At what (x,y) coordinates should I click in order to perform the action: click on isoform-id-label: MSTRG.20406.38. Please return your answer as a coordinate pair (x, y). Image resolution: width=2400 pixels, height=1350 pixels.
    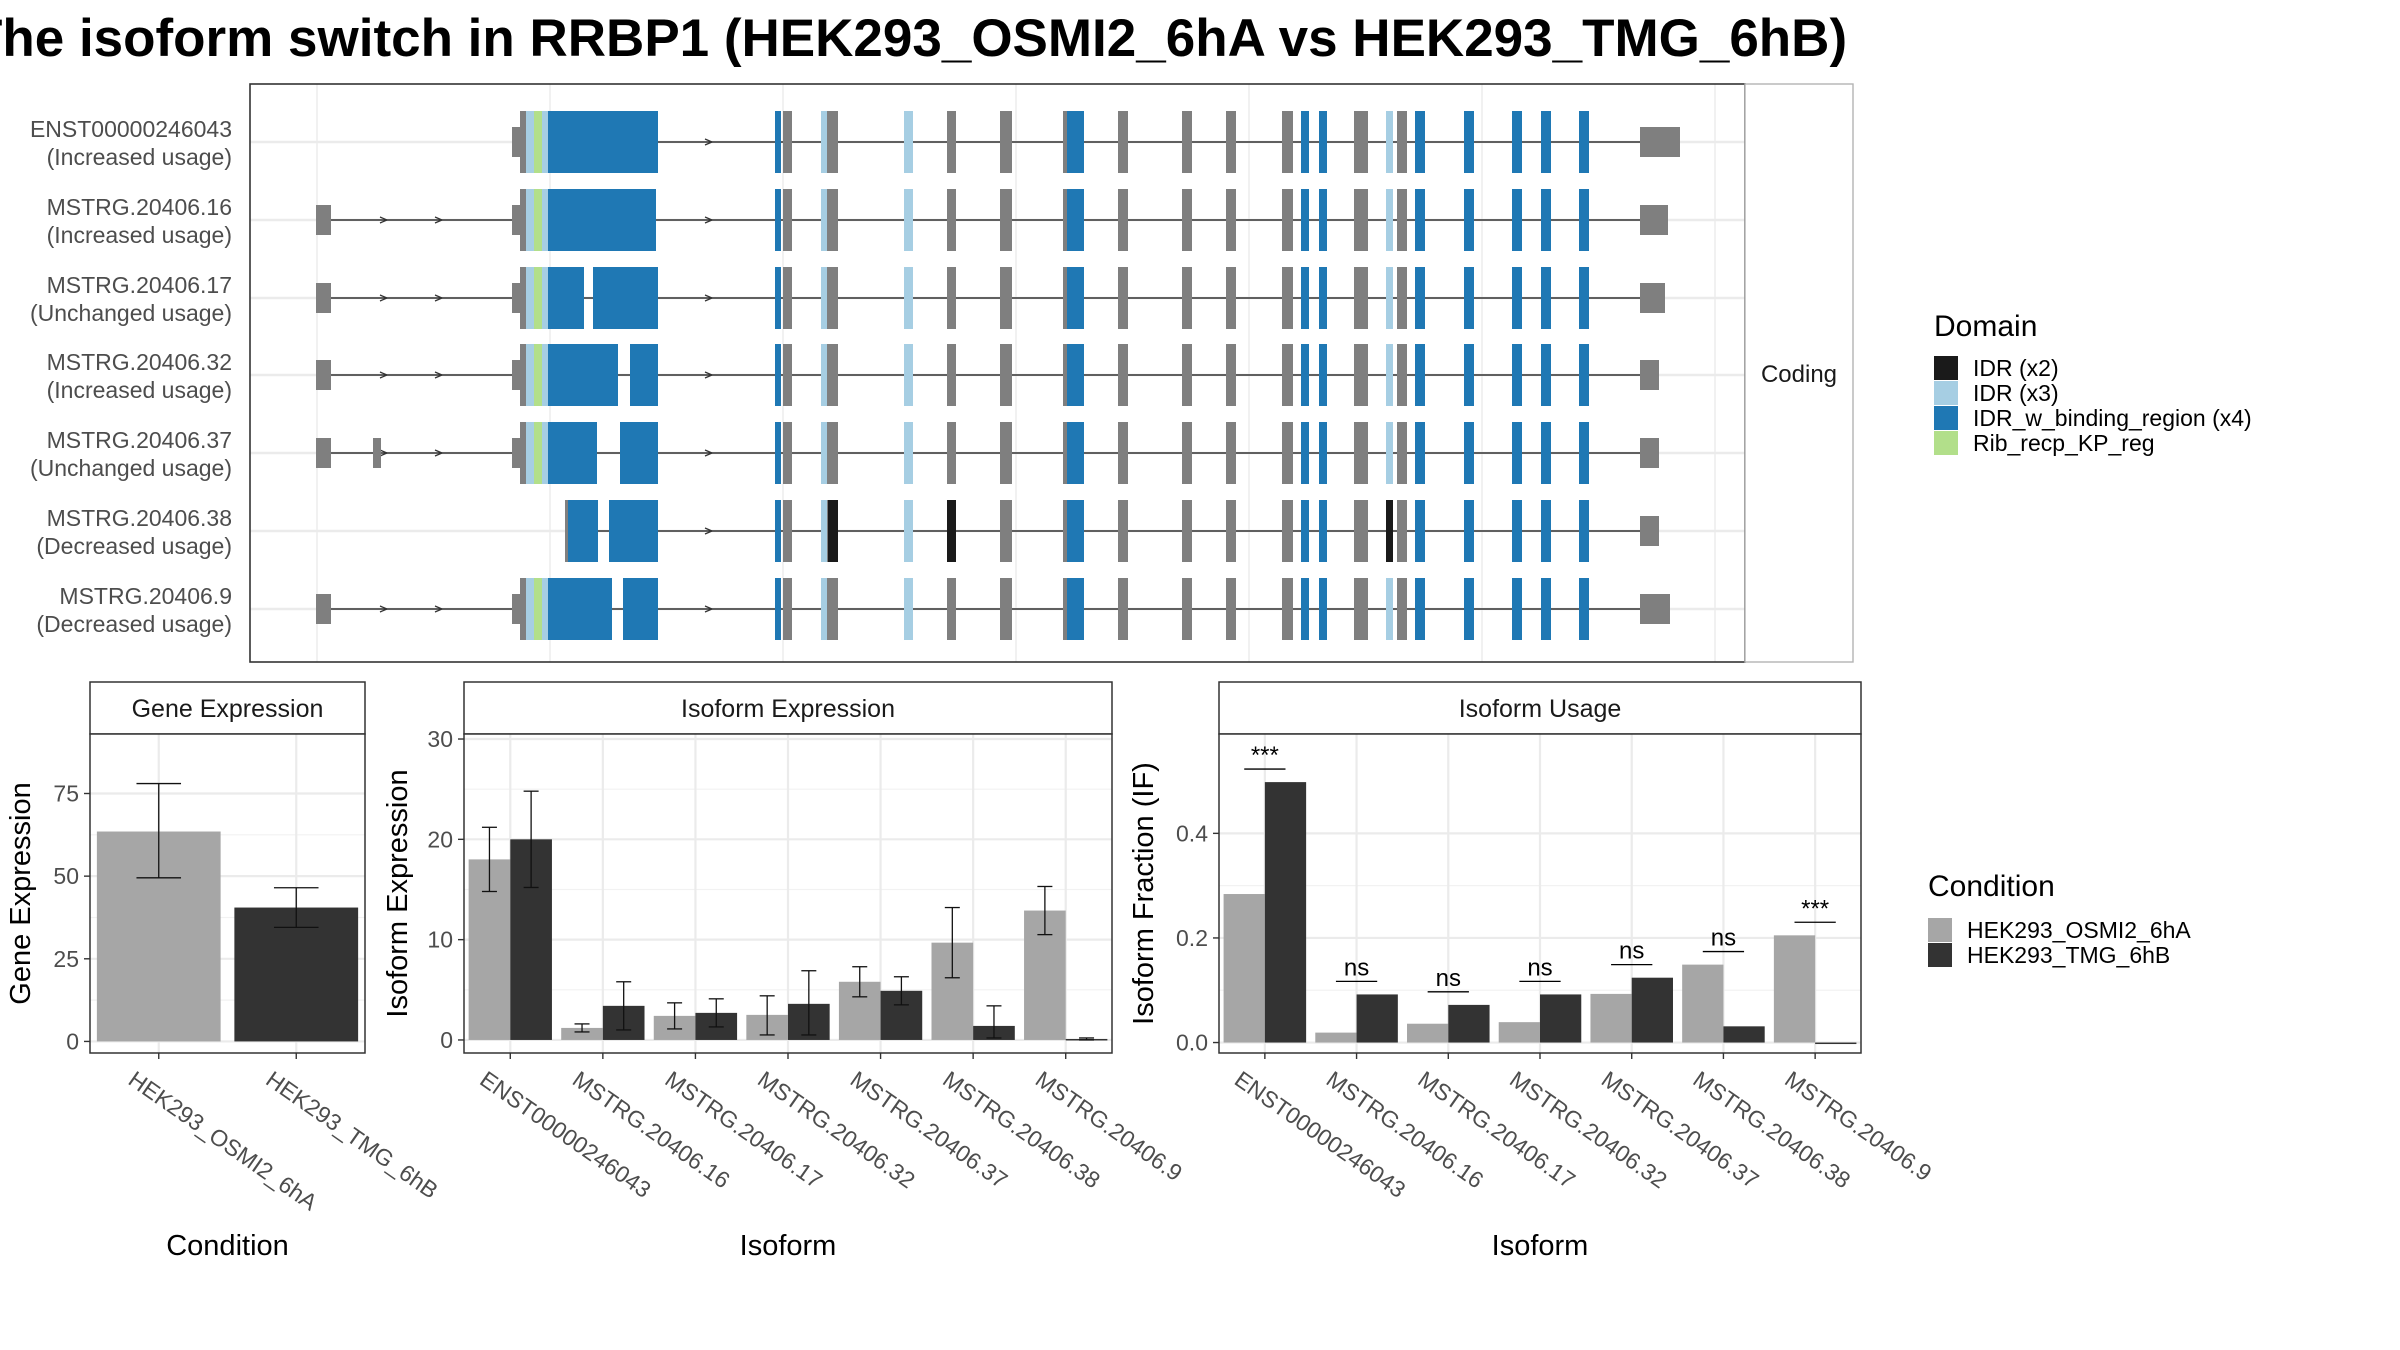
    Looking at the image, I should click on (139, 518).